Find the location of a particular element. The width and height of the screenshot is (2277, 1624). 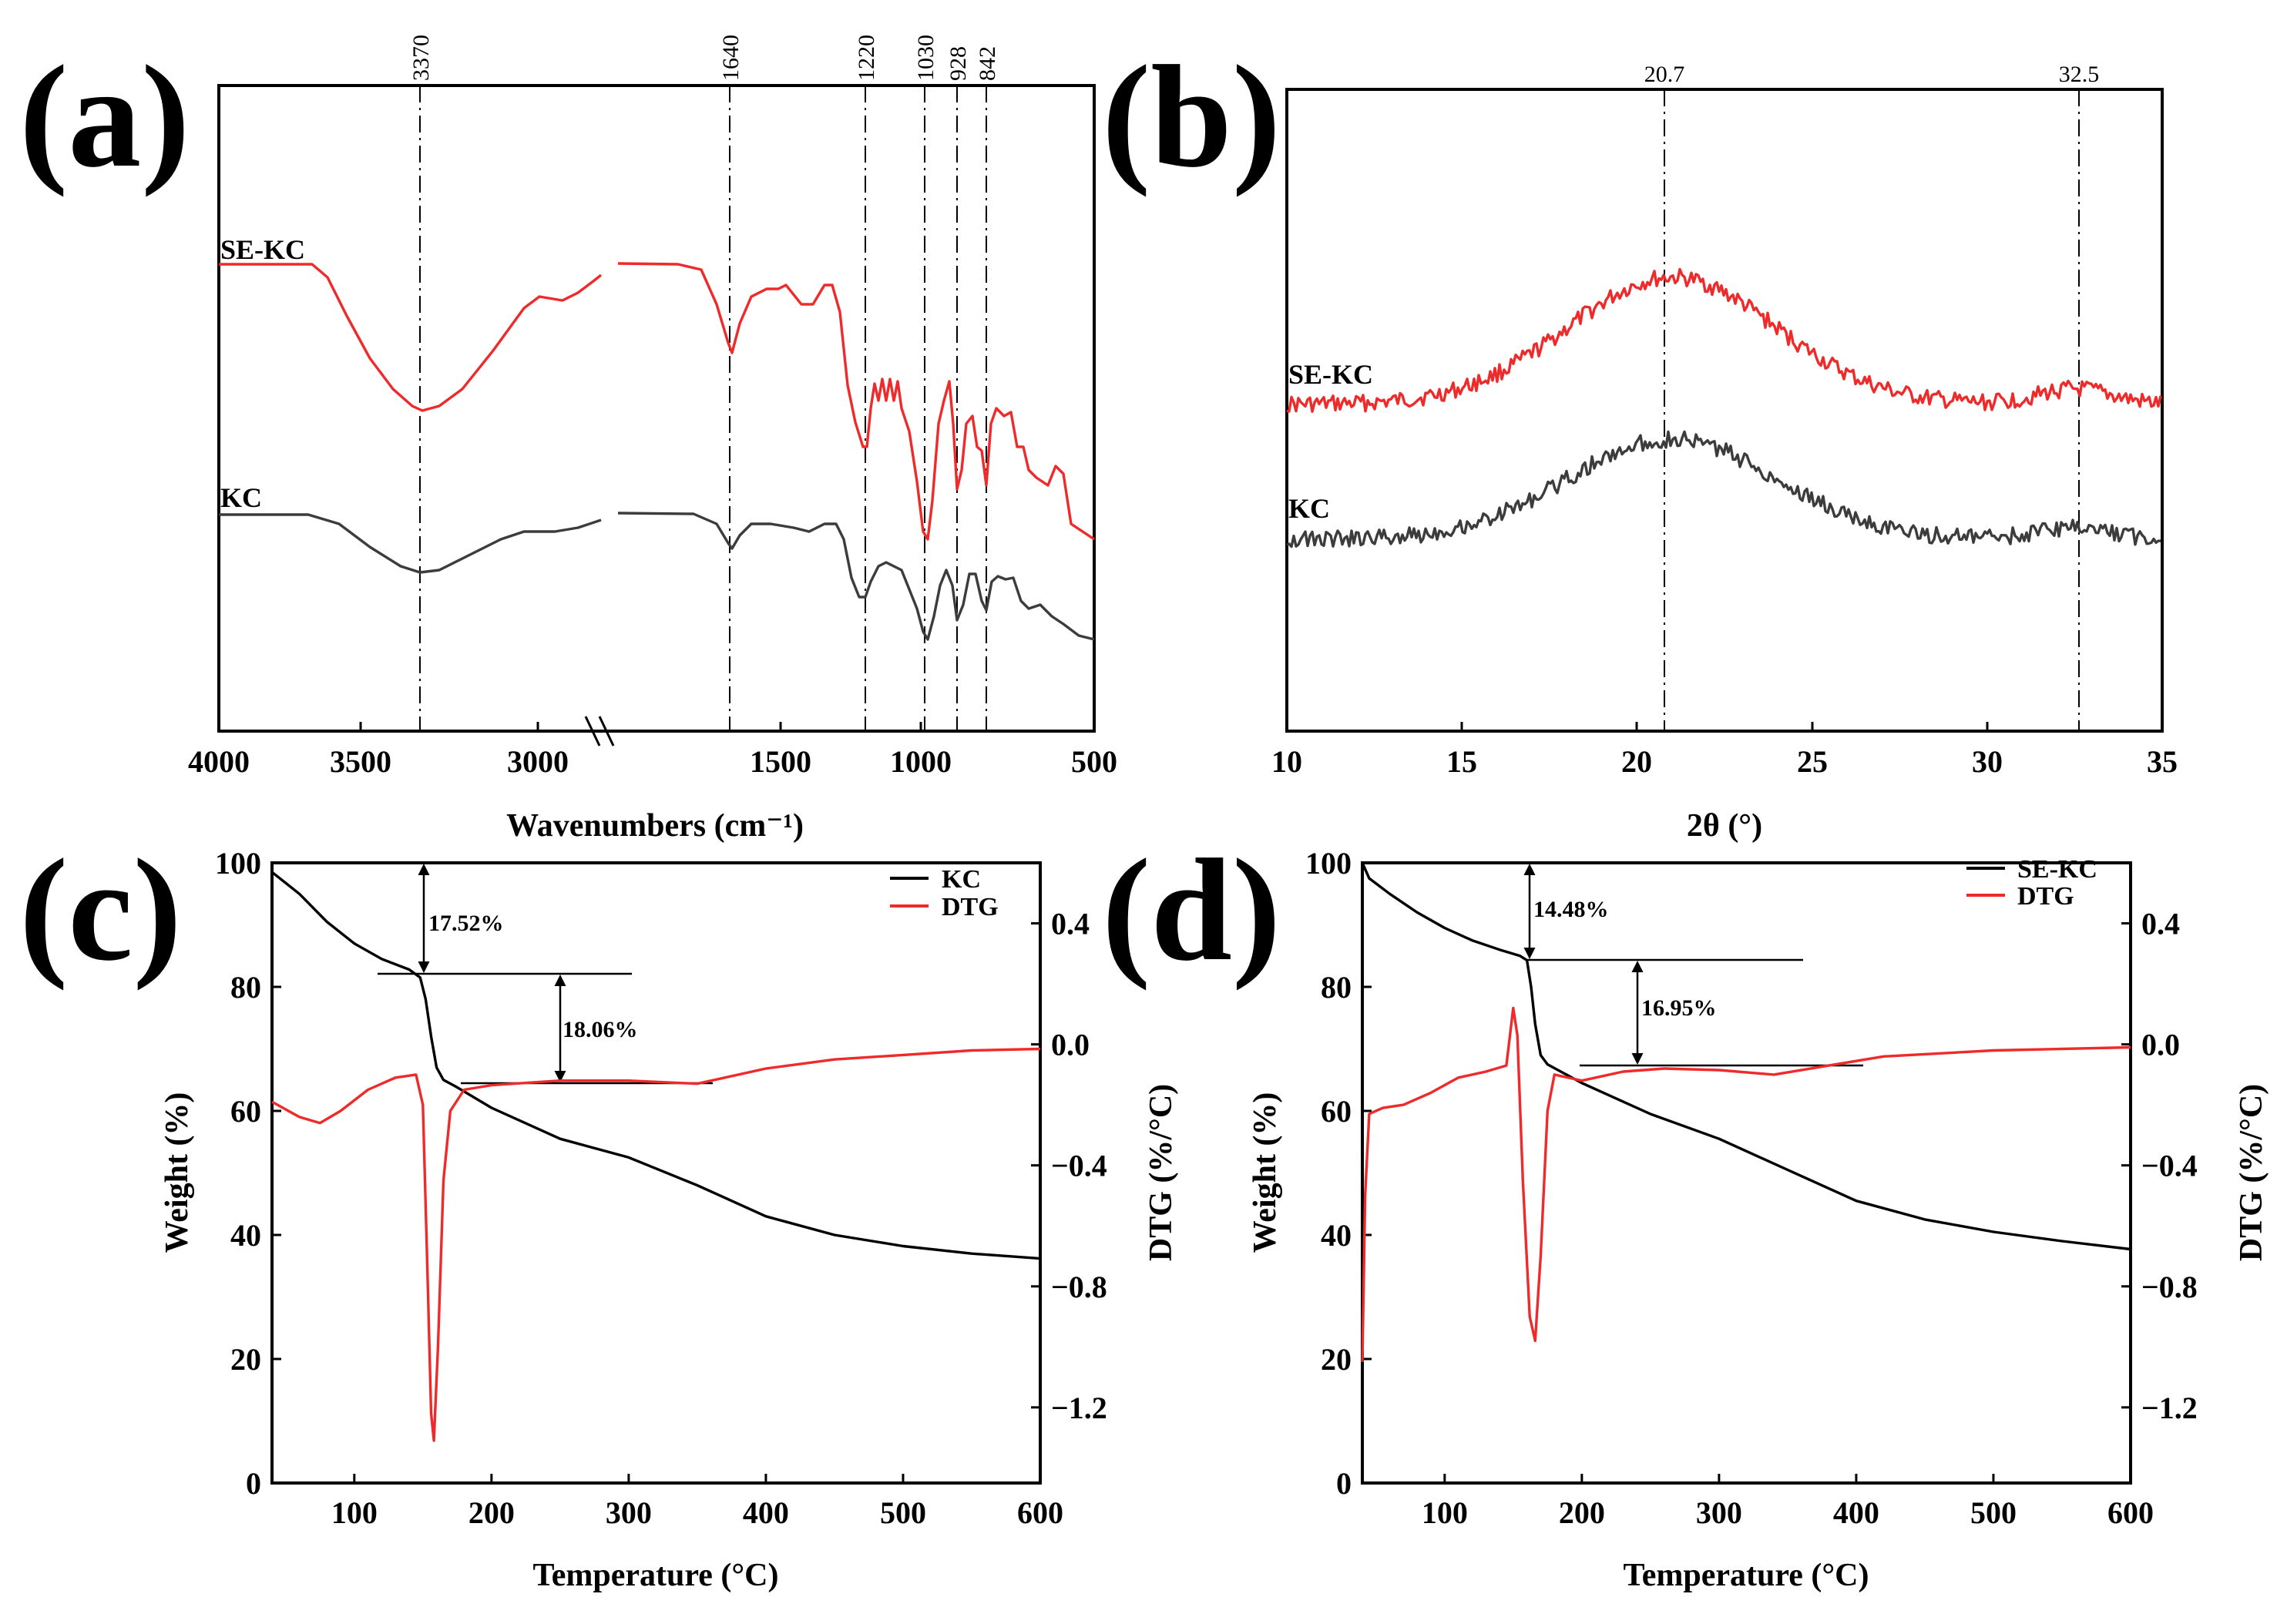

ann-d-1695: 16.95% is located at coordinates (1679, 1008).